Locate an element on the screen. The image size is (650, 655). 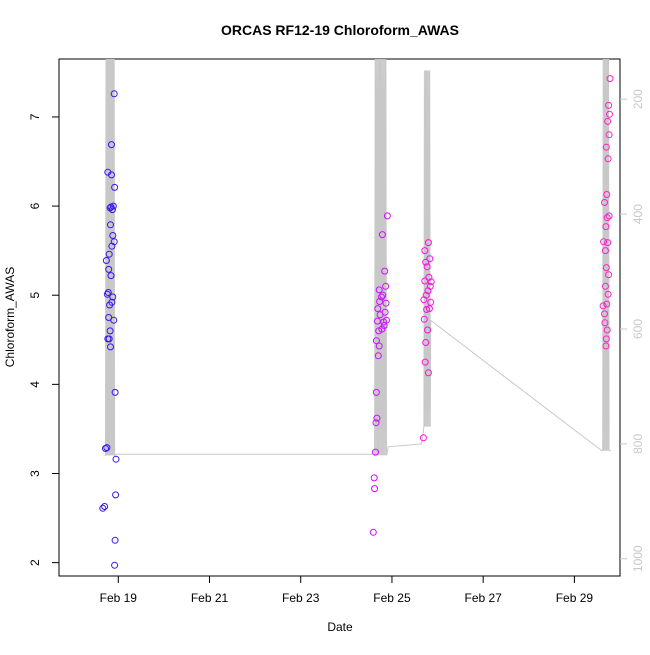
y-axis-label: Chloroform_AWAS is located at coordinates (10, 317).